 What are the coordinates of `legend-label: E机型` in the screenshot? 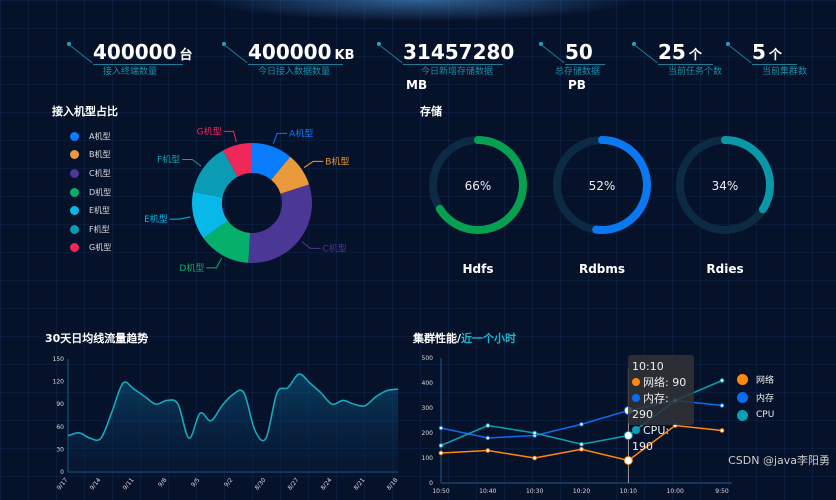 It's located at (100, 211).